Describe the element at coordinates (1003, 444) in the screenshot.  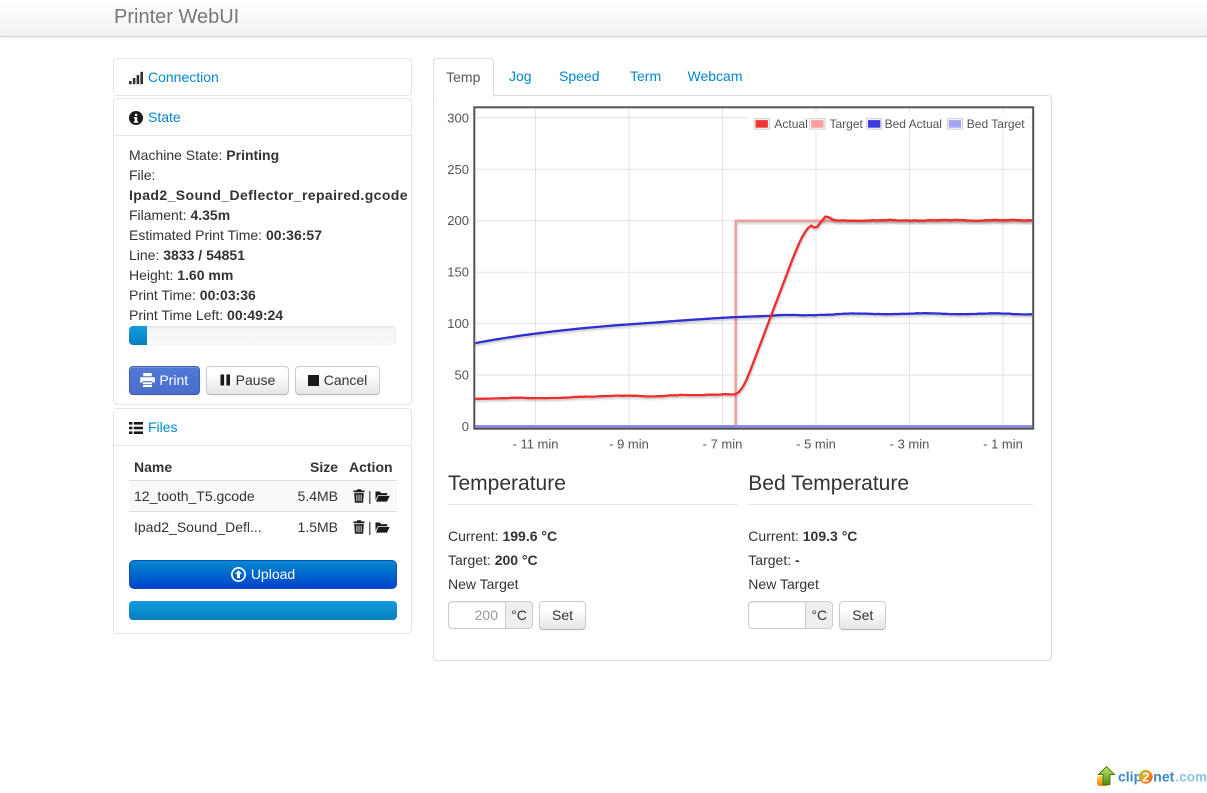
I see `svg-text: - 1 min` at that location.